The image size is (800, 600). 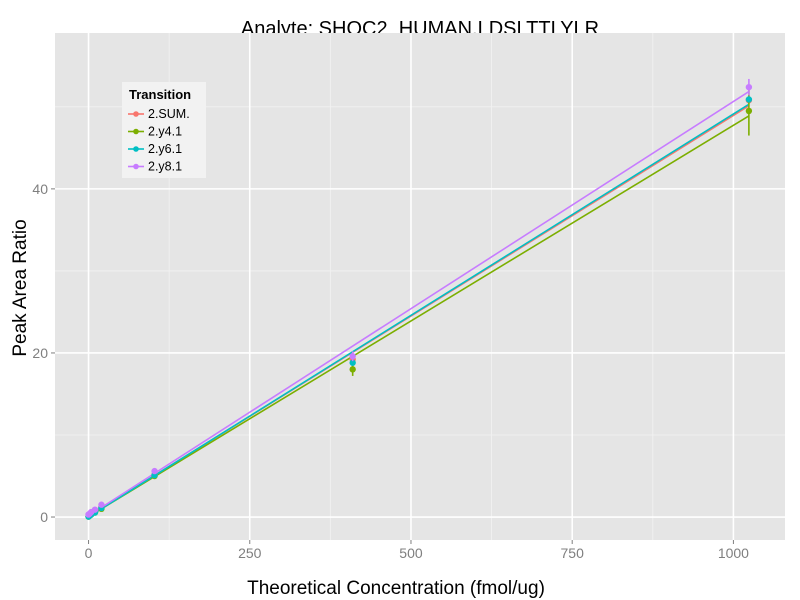 I want to click on x-axis: 0 250 500 750 1000, so click(x=417, y=550).